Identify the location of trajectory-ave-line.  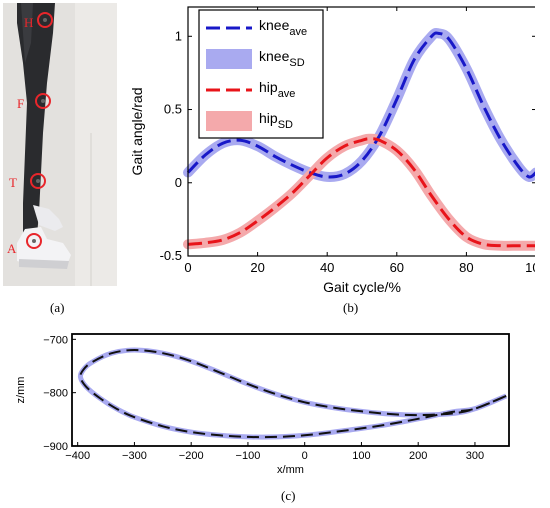
(293, 393).